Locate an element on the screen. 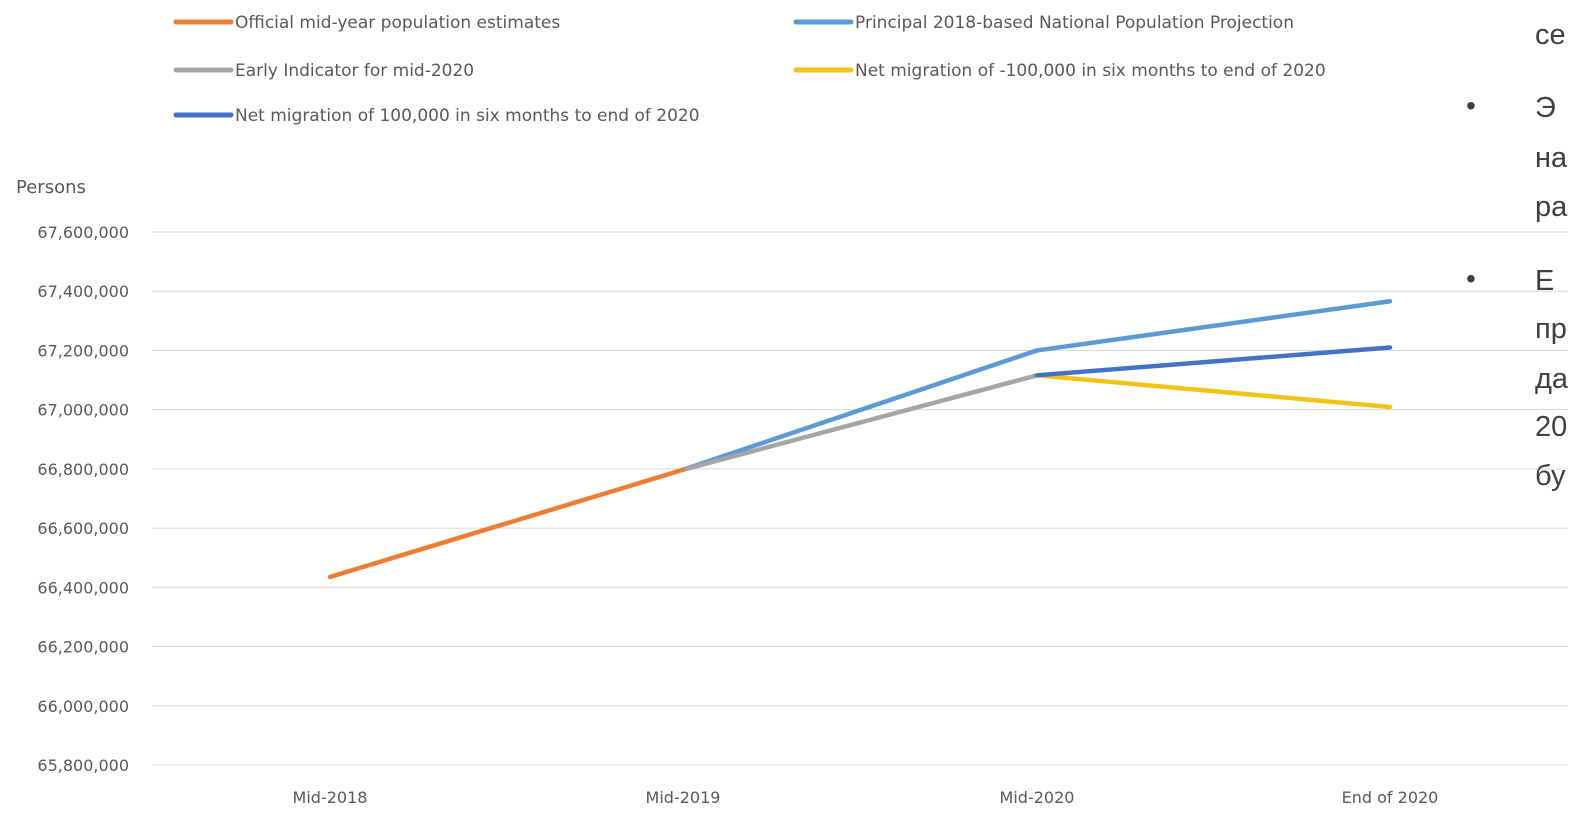 The image size is (1583, 813). y-tick-label: 66,000,000 is located at coordinates (83, 706).